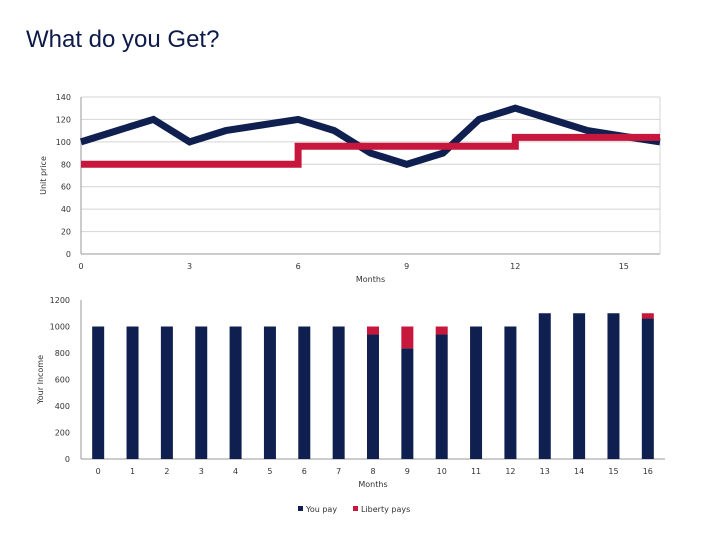 Image resolution: width=720 pixels, height=540 pixels. Describe the element at coordinates (321, 509) in the screenshot. I see `legend-label-you-pay: You pay` at that location.